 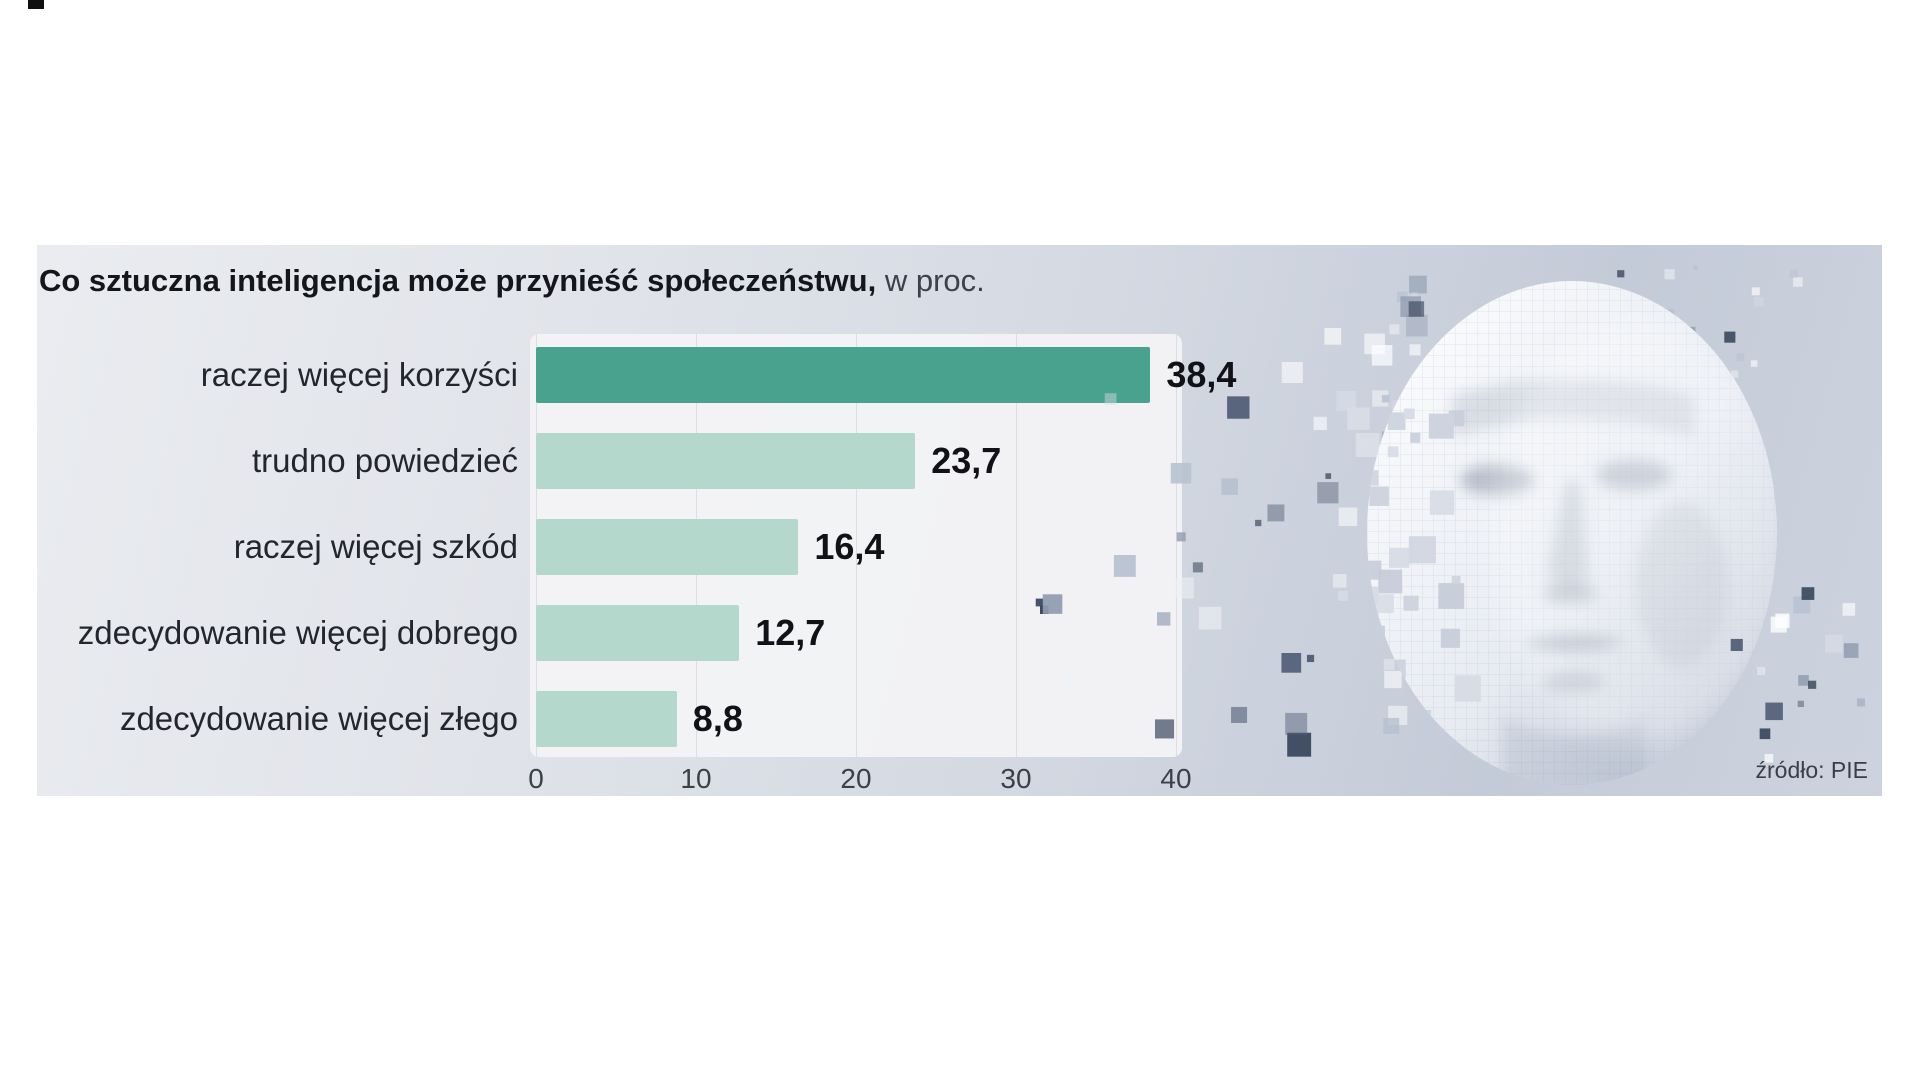 I want to click on bar-track: 12,7, so click(x=856, y=633).